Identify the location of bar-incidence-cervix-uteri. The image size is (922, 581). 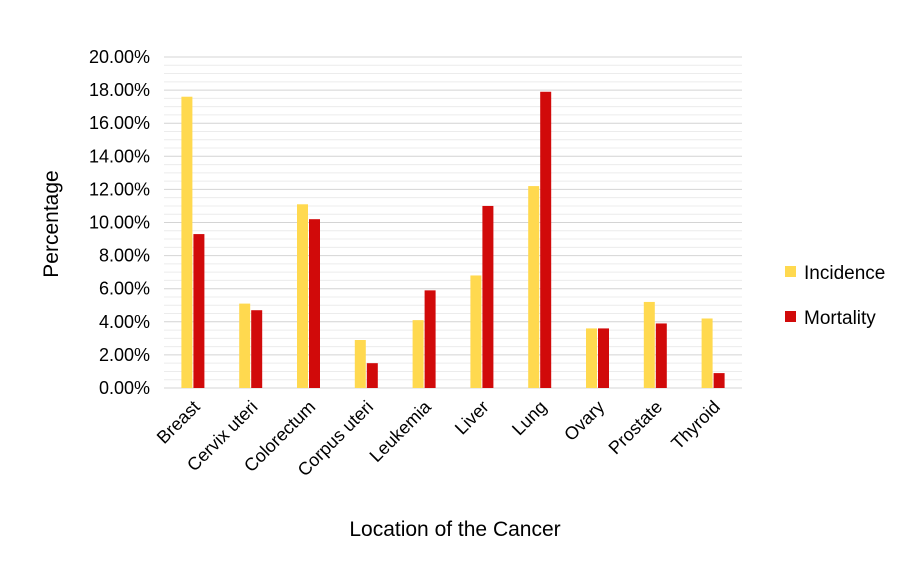
(245, 345).